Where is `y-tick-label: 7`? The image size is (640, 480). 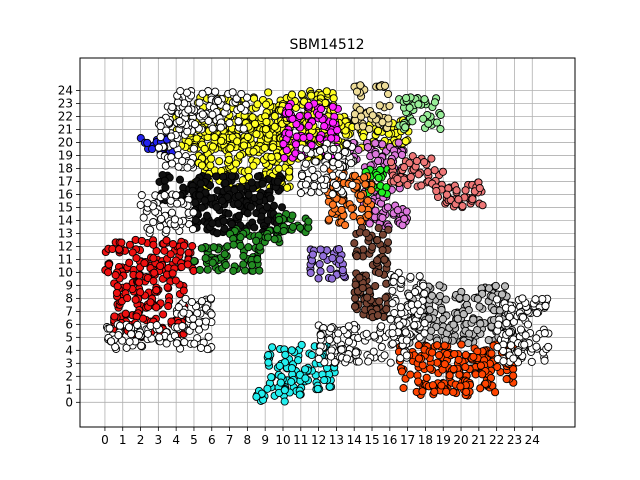
y-tick-label: 7 is located at coordinates (69, 311).